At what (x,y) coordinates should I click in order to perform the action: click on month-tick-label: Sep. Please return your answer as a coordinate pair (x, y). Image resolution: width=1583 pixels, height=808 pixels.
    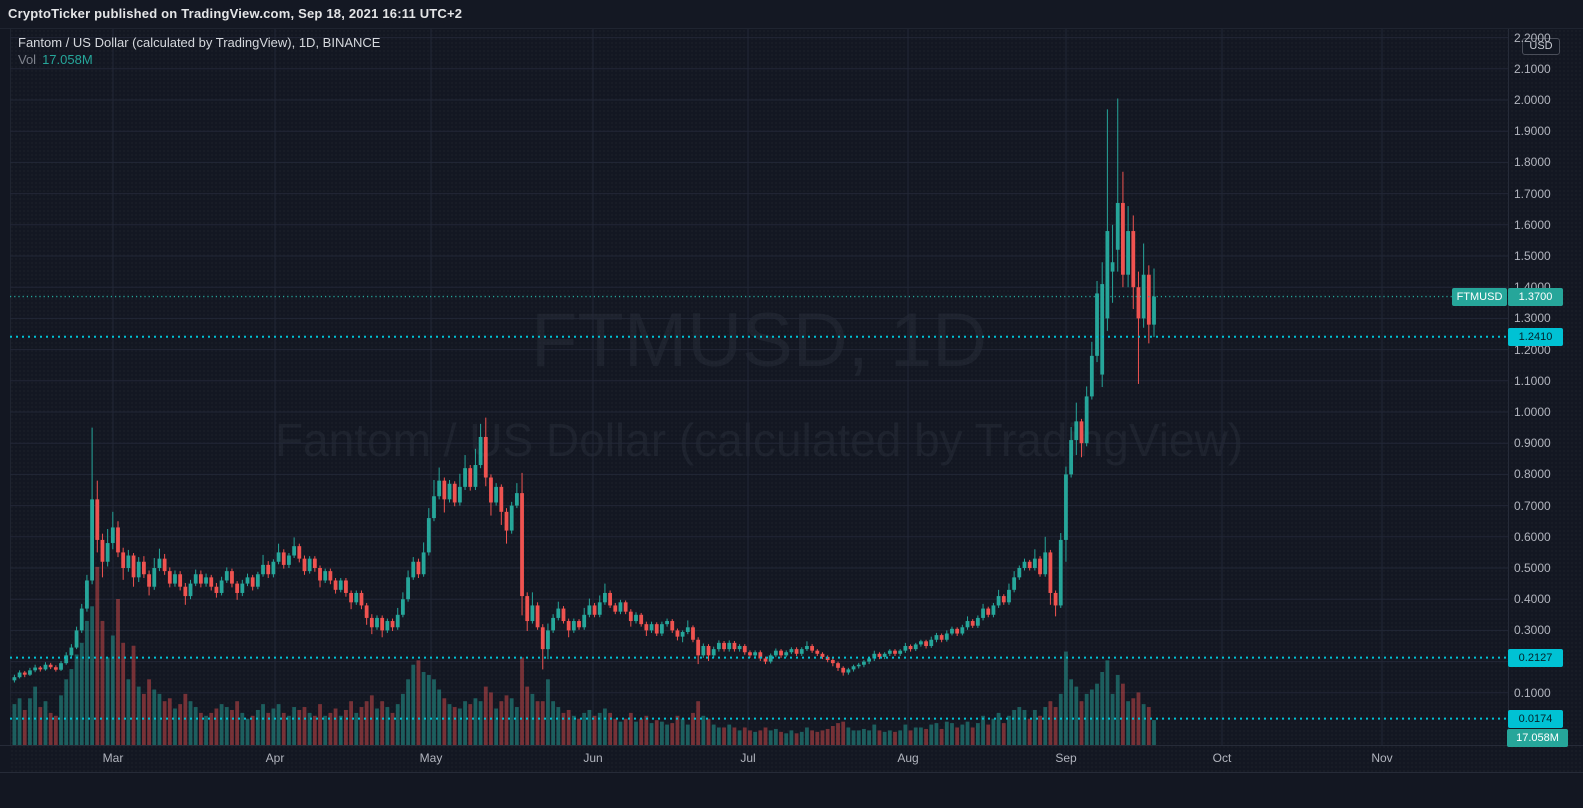
    Looking at the image, I should click on (1066, 758).